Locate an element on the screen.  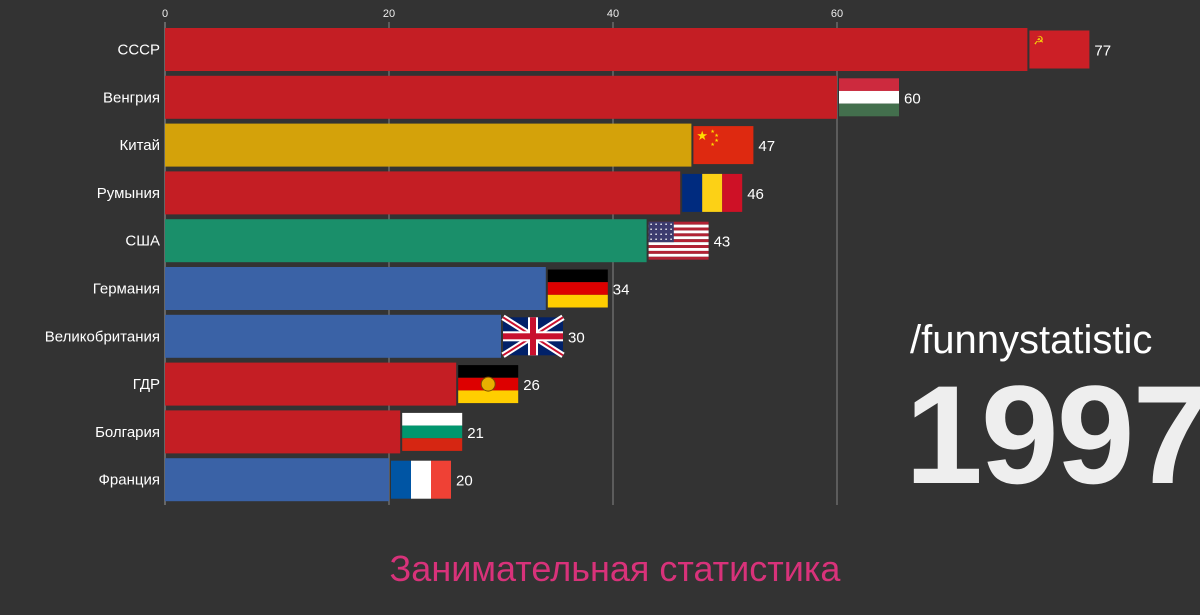
germany-flag is located at coordinates (577, 288).